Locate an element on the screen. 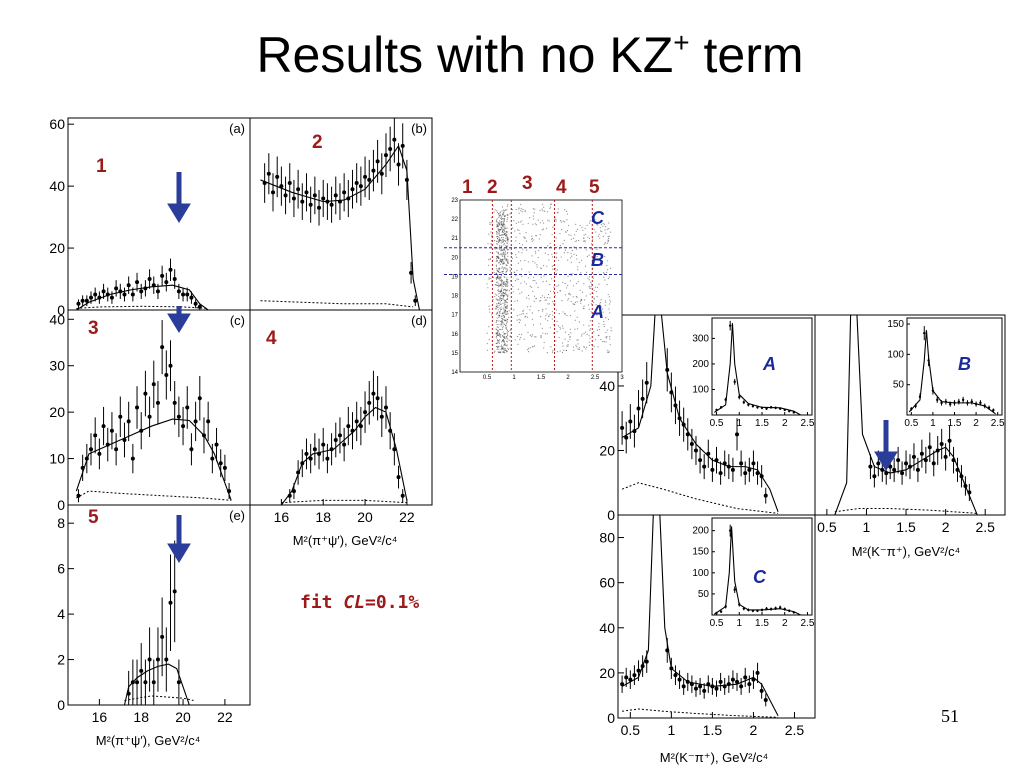  slice-label-1: 1 is located at coordinates (101, 166).